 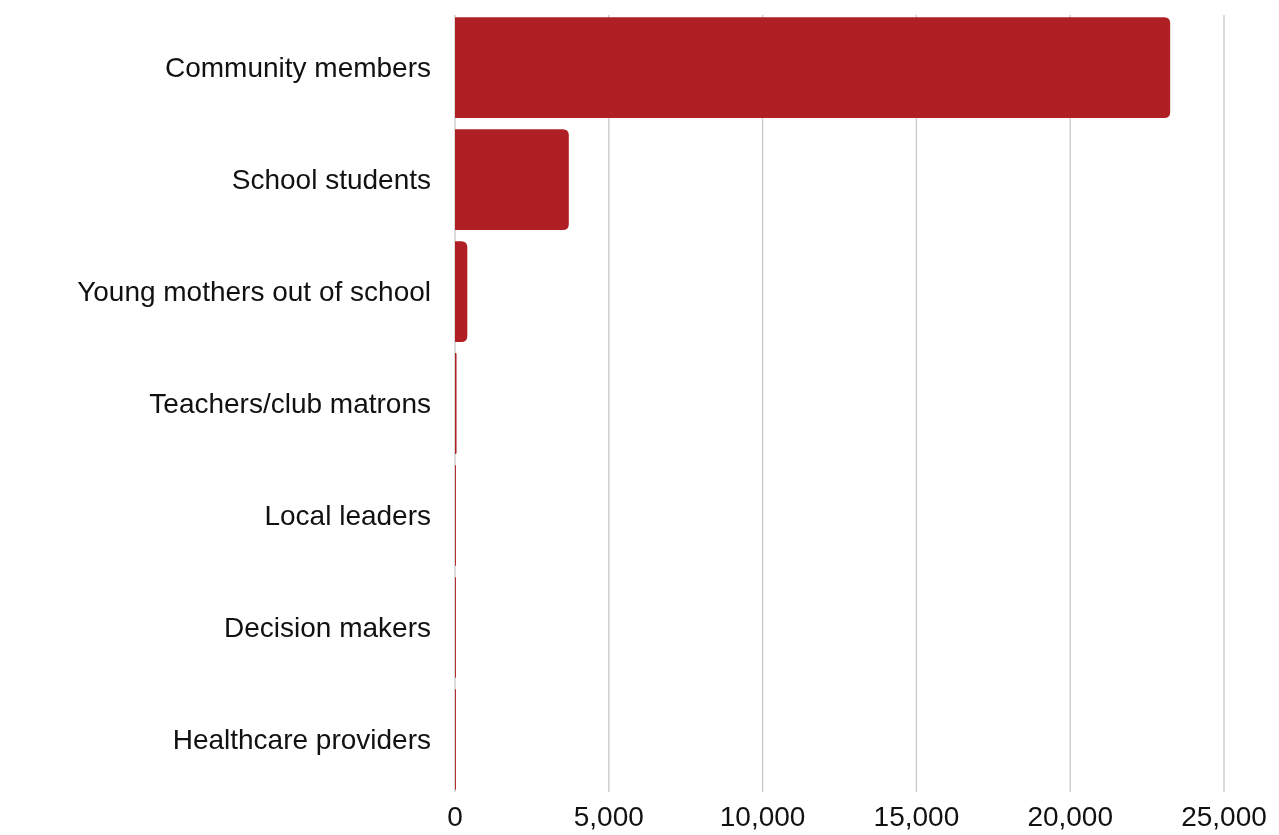 What do you see at coordinates (762, 816) in the screenshot?
I see `x-tick-label: 10,000` at bounding box center [762, 816].